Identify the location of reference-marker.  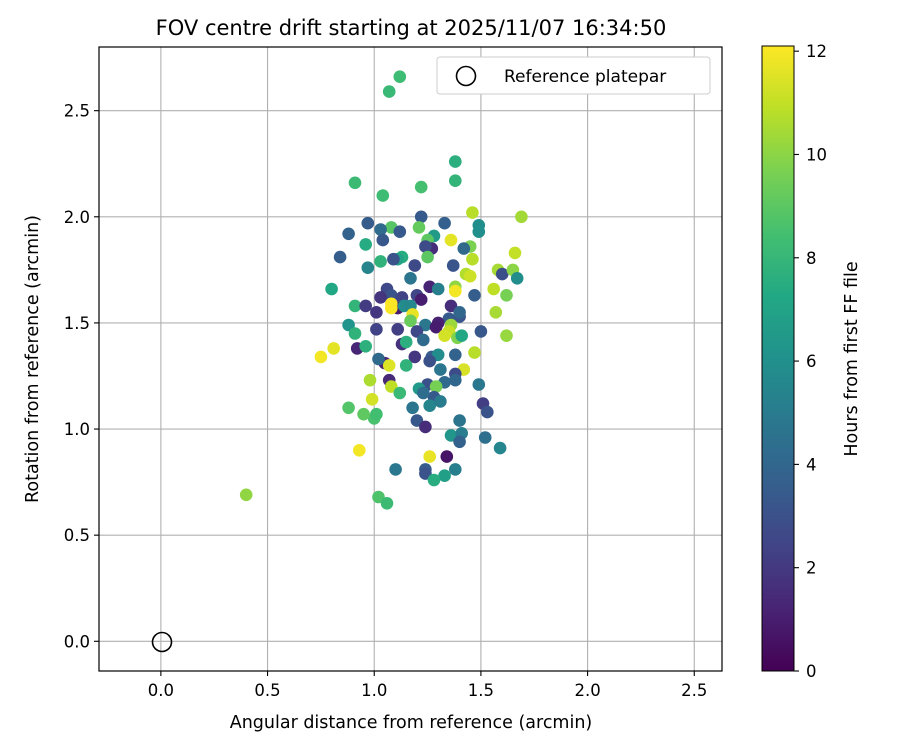
(162, 642).